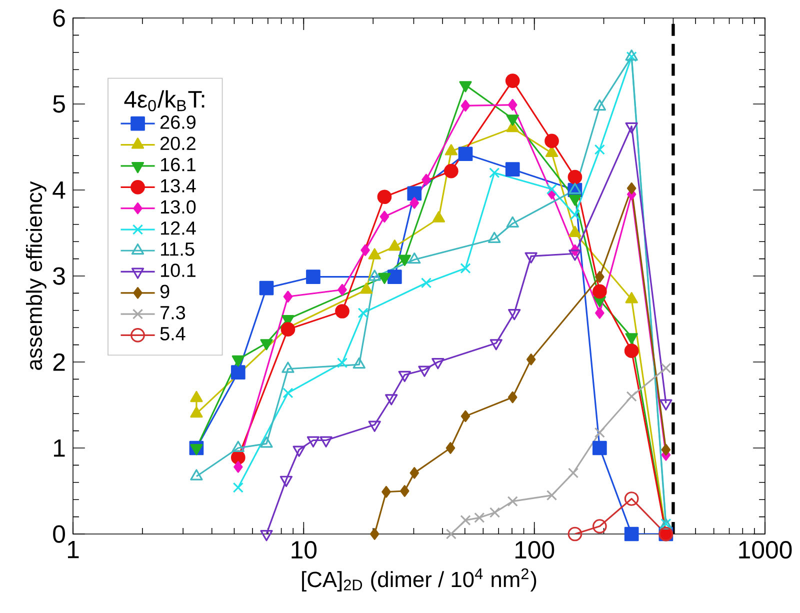  I want to click on y-tick-label: 4, so click(59, 190).